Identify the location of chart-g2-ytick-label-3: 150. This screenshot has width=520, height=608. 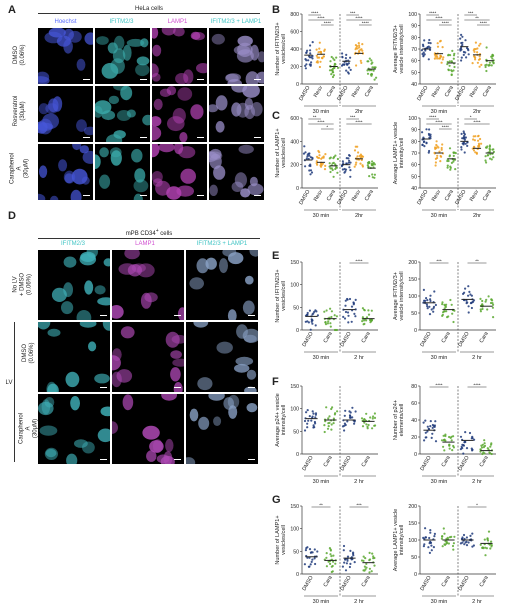
(412, 524).